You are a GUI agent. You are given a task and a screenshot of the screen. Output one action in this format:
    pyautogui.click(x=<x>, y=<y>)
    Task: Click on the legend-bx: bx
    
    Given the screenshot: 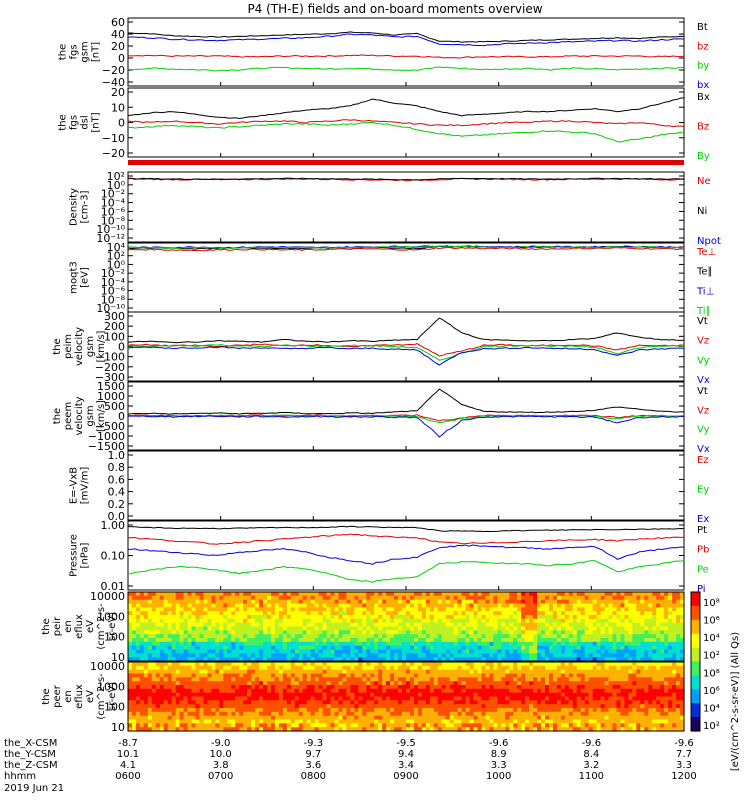 What is the action you would take?
    pyautogui.click(x=703, y=85)
    